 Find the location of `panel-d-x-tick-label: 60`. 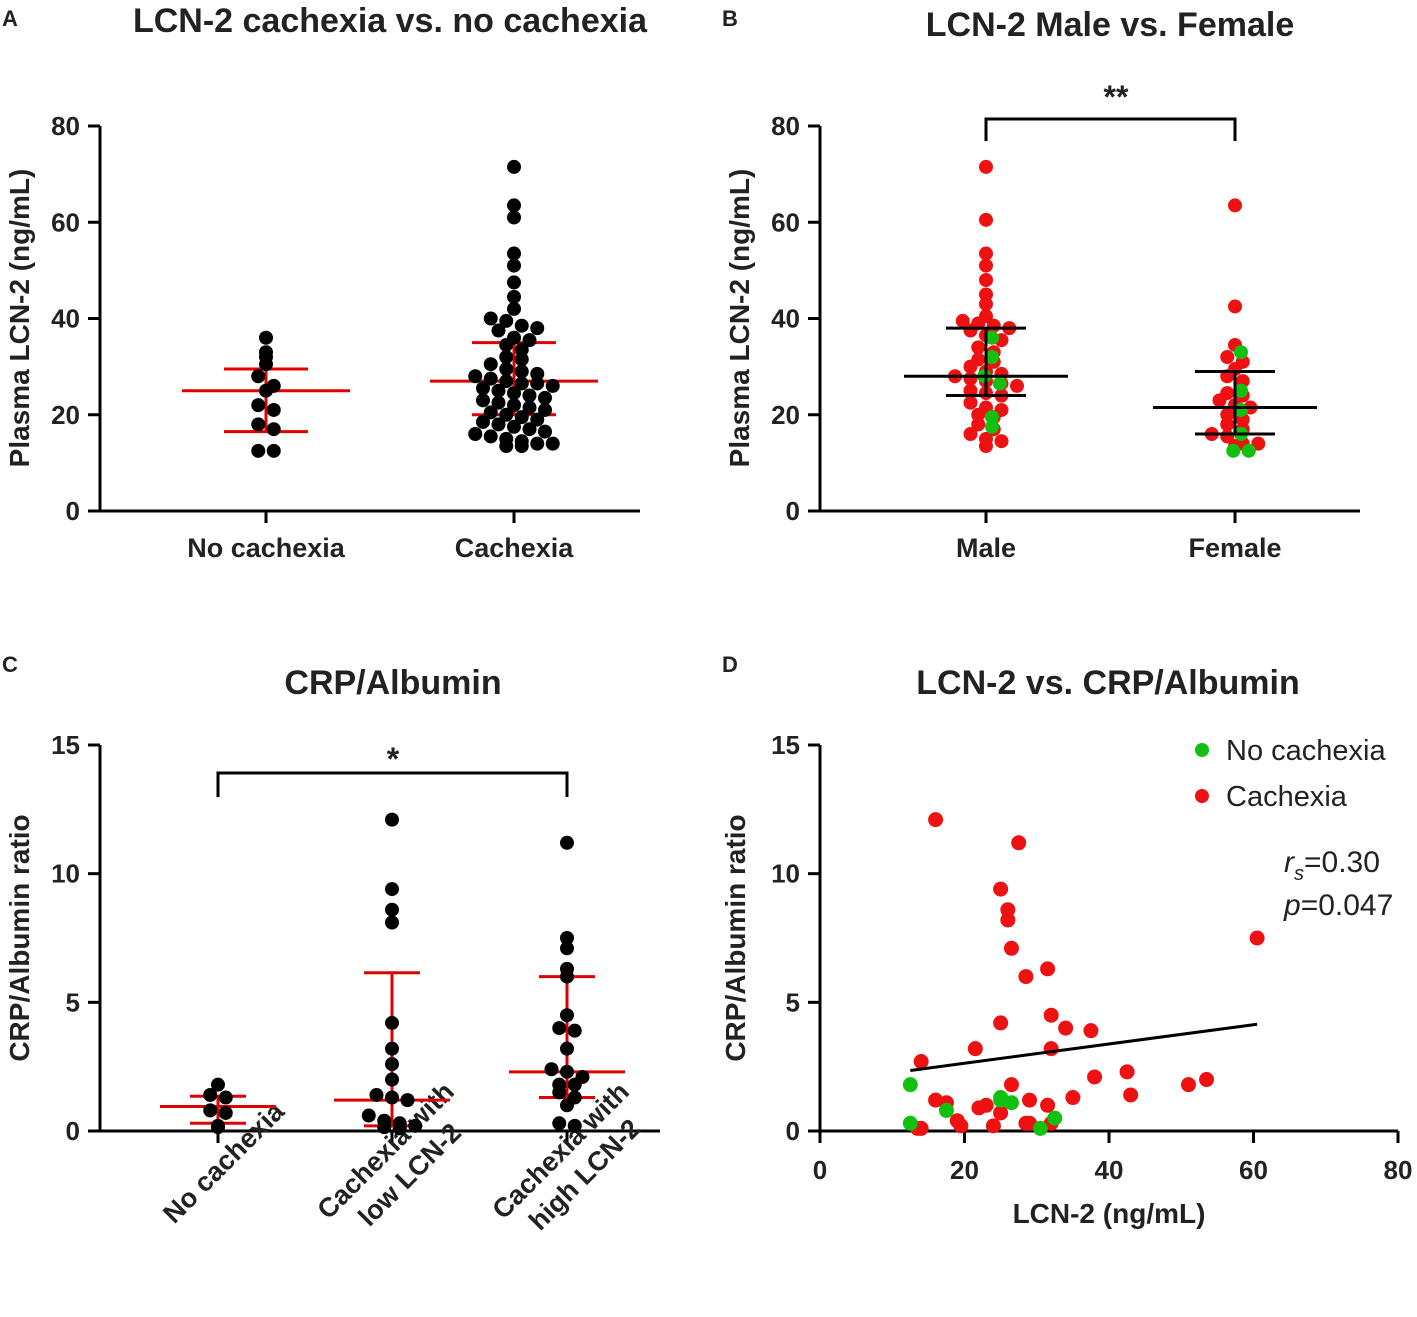

panel-d-x-tick-label: 60 is located at coordinates (1253, 1170).